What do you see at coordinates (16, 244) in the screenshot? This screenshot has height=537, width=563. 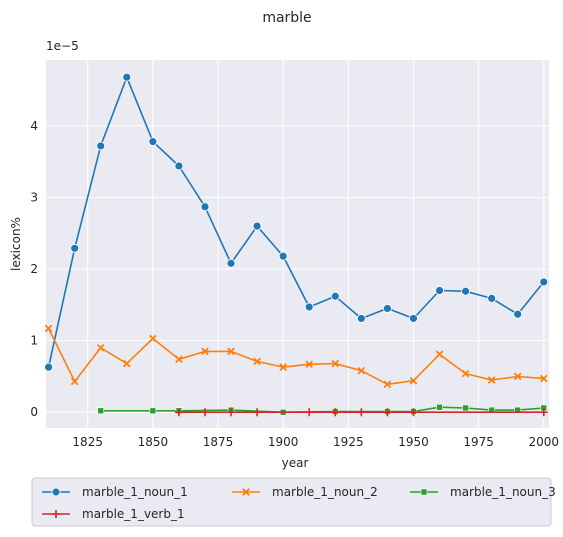 I see `y-axis-label: lexicon%` at bounding box center [16, 244].